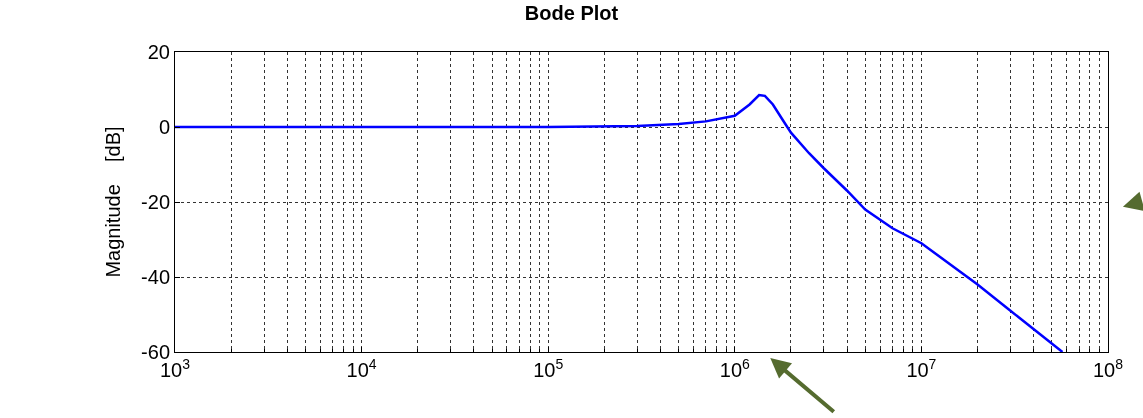  I want to click on x-tick-label: 10$^{5}$, so click(548, 368).